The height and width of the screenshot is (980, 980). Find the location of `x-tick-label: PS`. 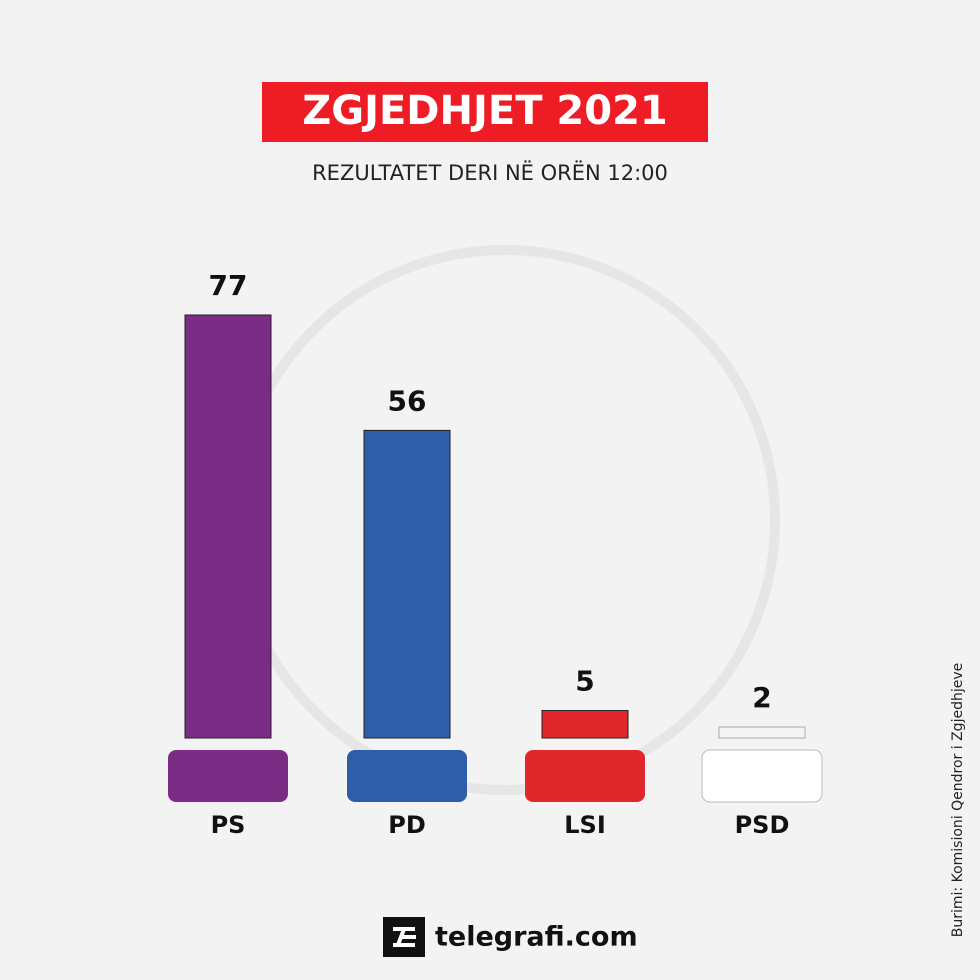

x-tick-label: PS is located at coordinates (228, 825).